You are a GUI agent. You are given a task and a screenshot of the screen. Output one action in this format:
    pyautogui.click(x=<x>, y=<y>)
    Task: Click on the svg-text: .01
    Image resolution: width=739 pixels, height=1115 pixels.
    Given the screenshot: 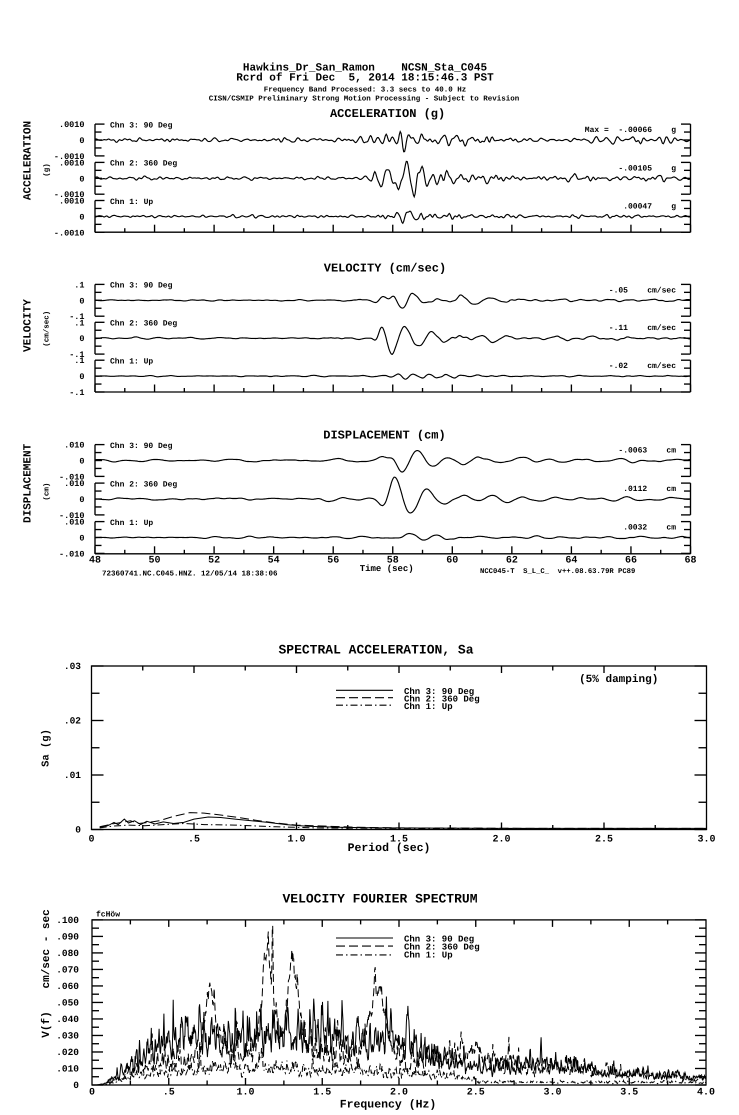 What is the action you would take?
    pyautogui.click(x=72, y=775)
    